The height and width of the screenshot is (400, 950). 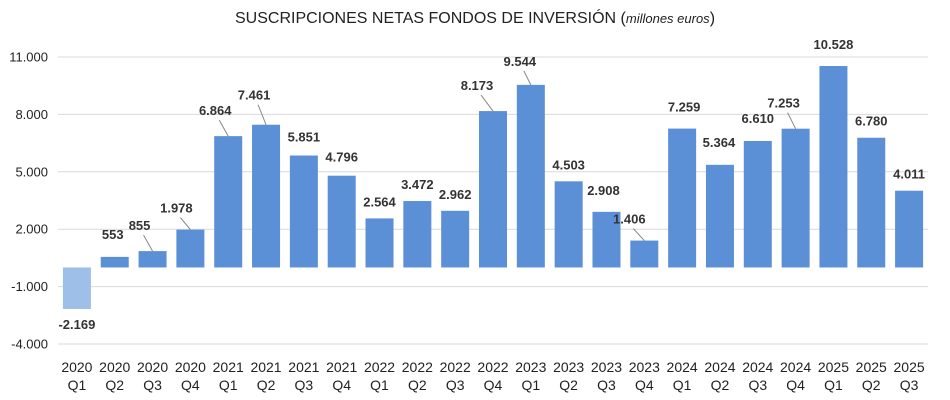 I want to click on data-label: 7.259, so click(x=684, y=107).